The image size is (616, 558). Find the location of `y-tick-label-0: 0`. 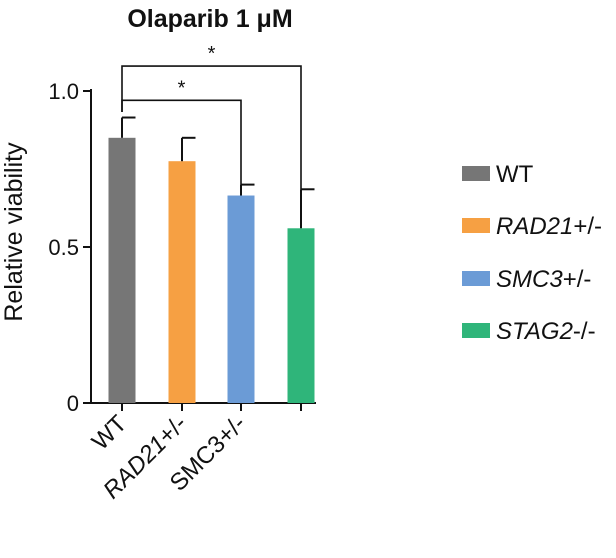

y-tick-label-0: 0 is located at coordinates (73, 403).